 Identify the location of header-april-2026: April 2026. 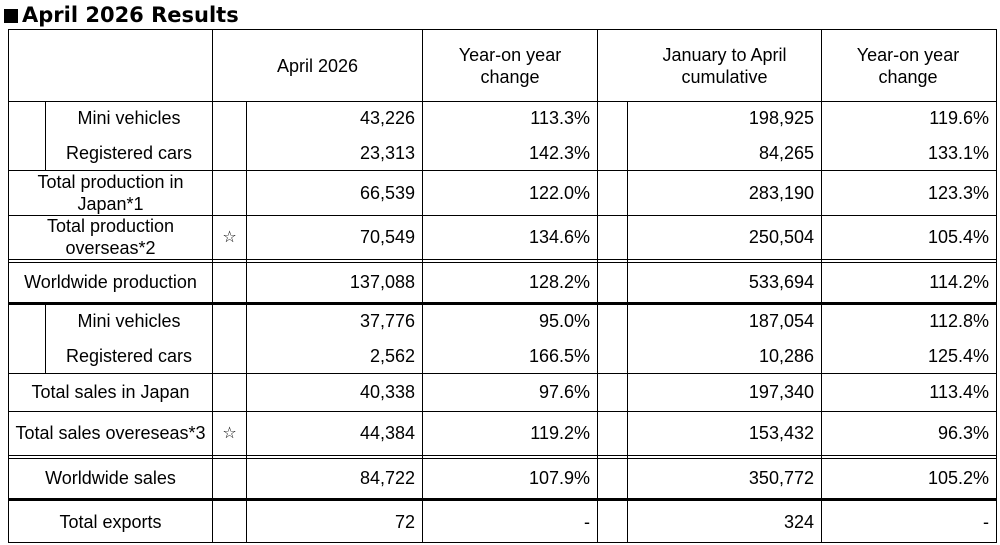
(317, 65).